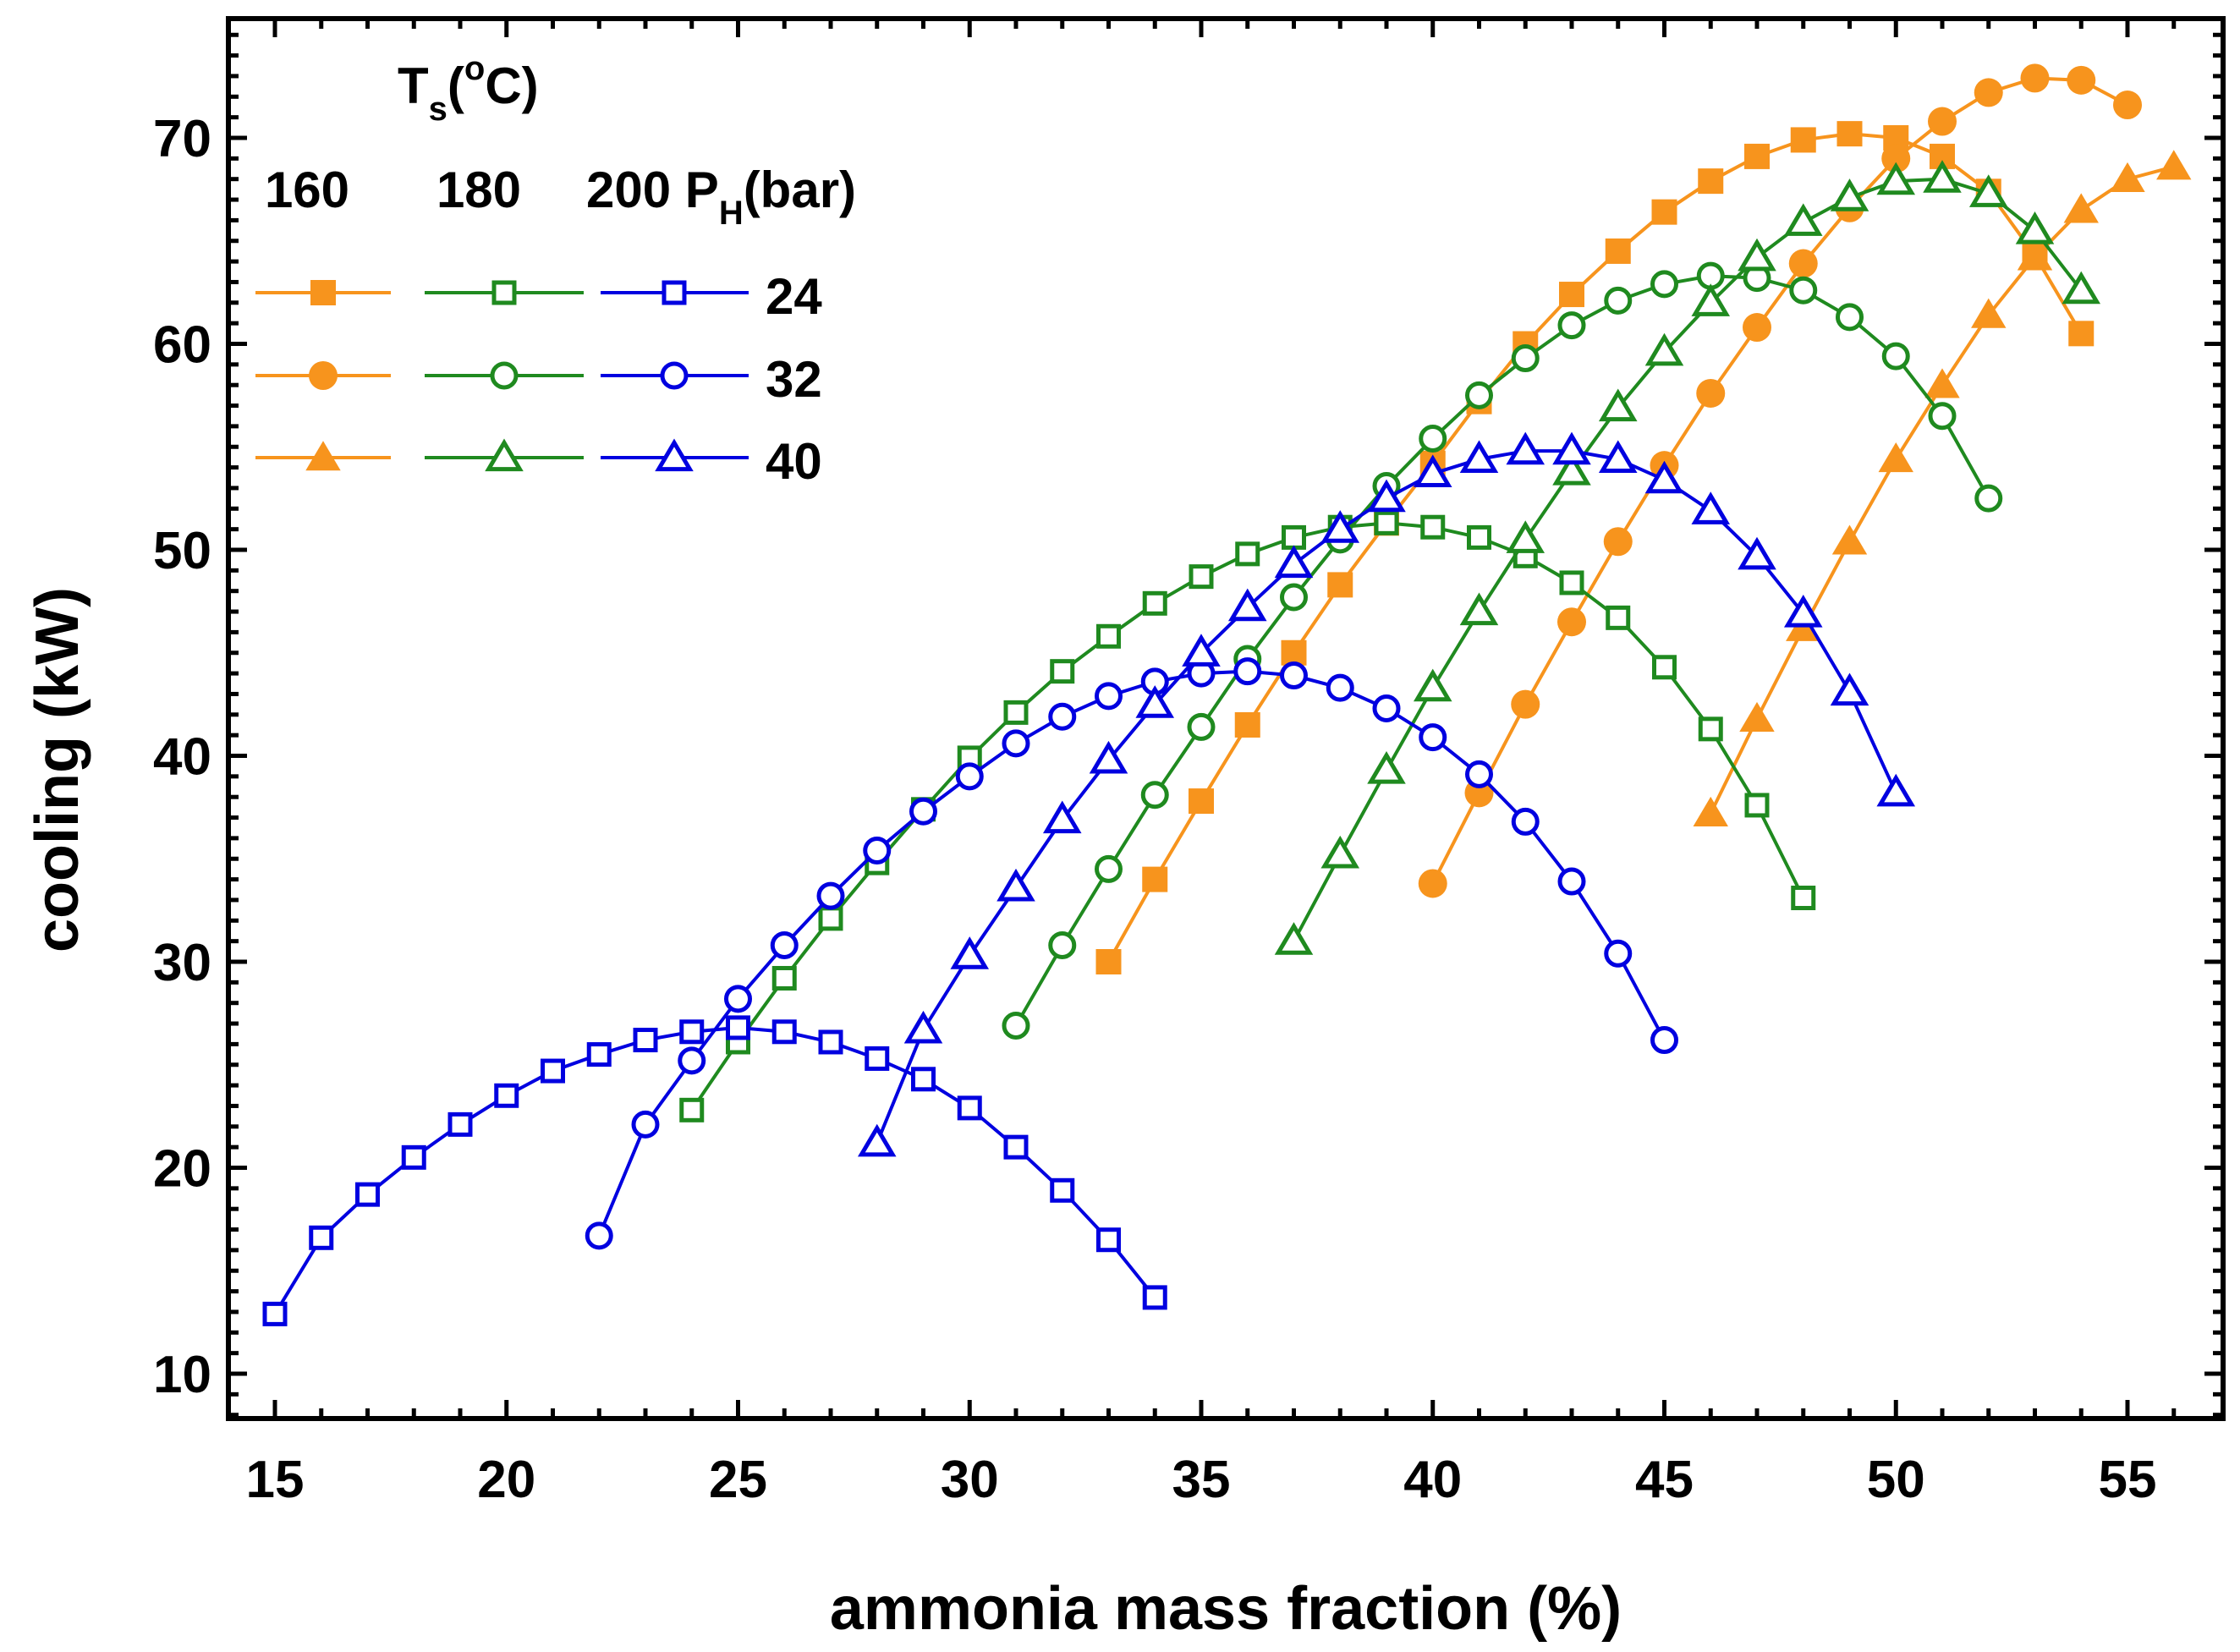  Describe the element at coordinates (794, 379) in the screenshot. I see `legend-row-32: 32` at that location.